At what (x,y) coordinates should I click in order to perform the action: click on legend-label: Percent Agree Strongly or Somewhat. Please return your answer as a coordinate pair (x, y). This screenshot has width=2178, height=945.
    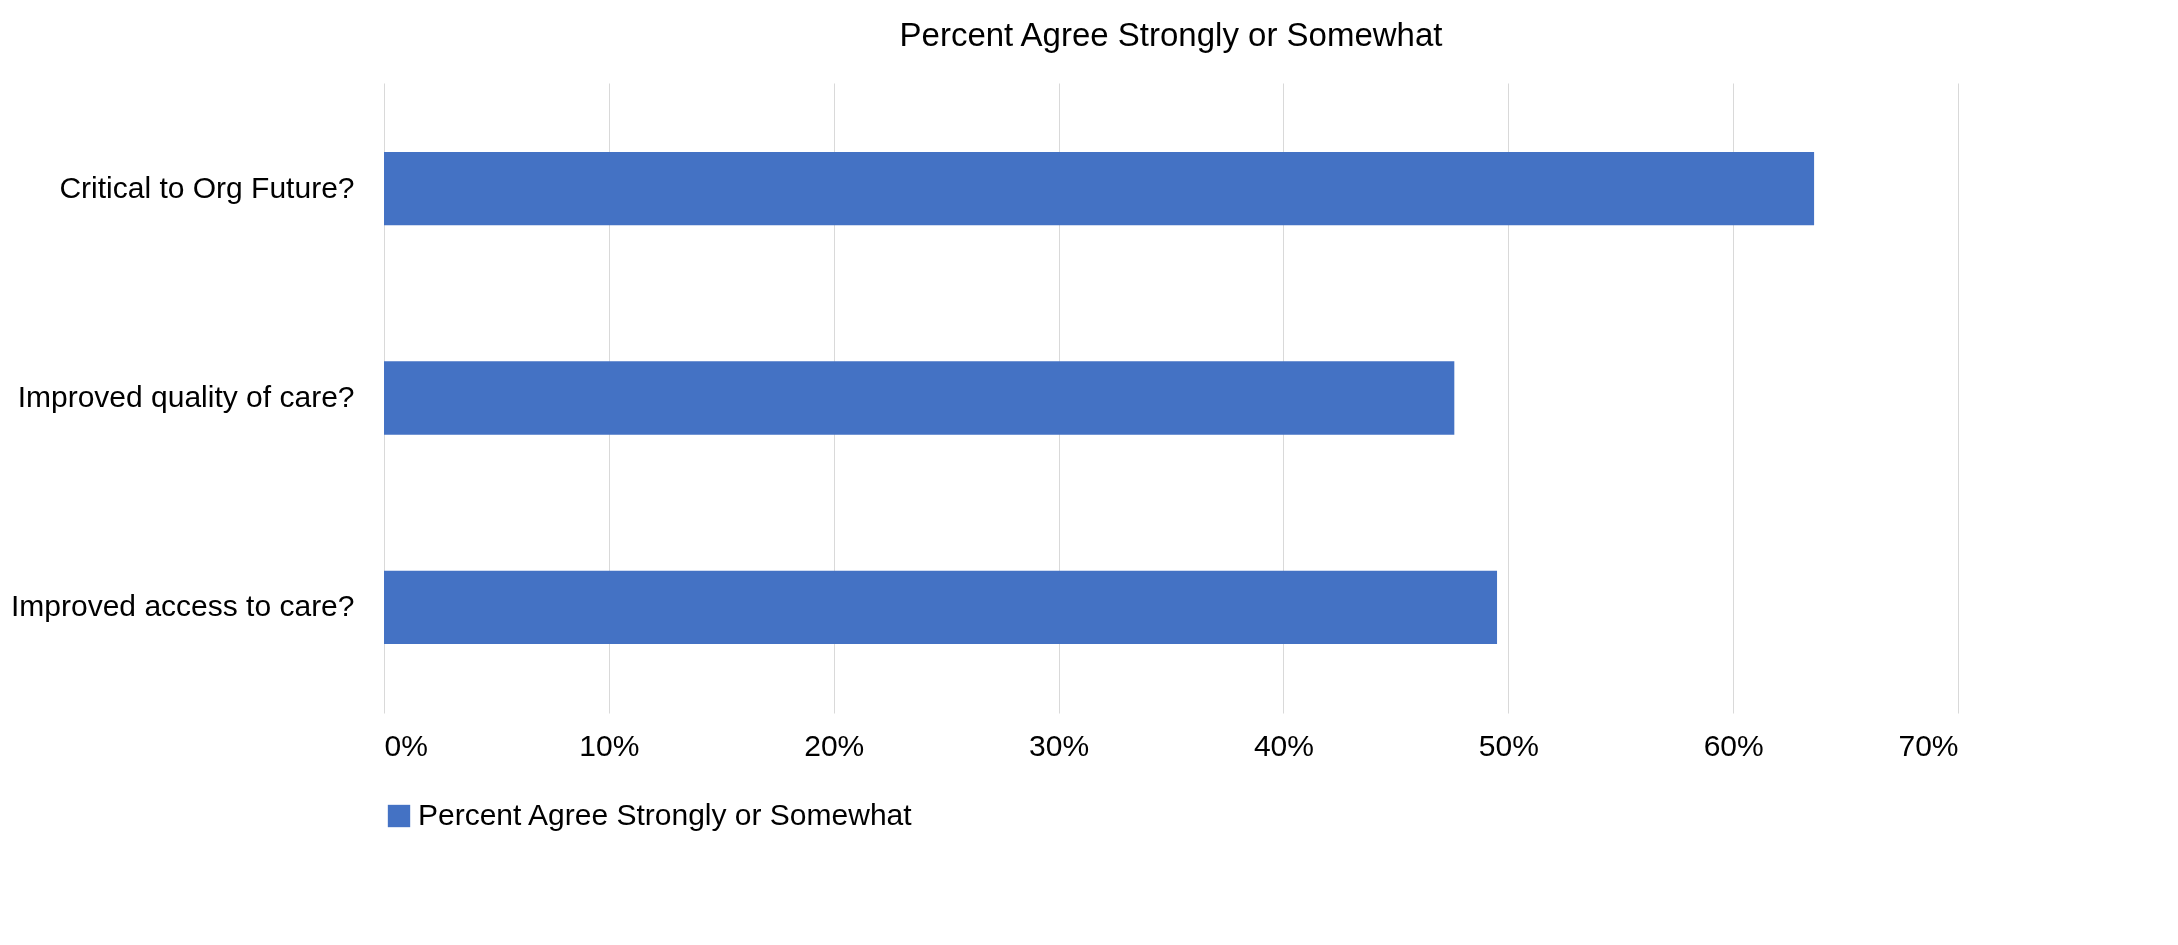
    Looking at the image, I should click on (665, 814).